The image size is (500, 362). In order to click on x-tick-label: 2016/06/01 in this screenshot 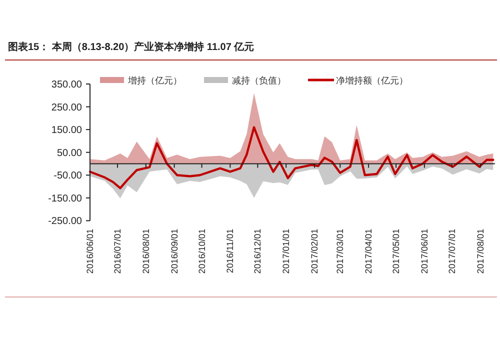, I will do `click(90, 251)`.